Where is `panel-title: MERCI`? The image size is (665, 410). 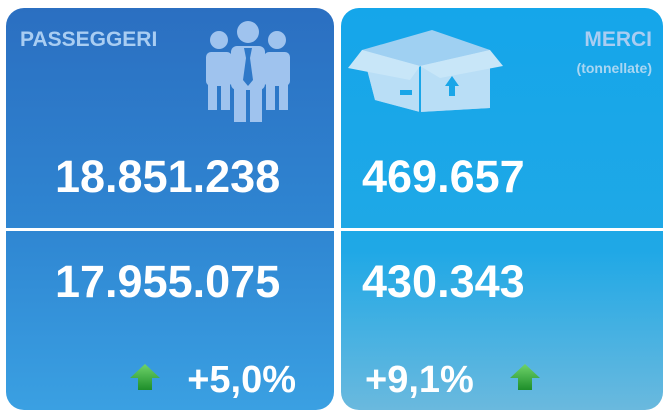
panel-title: MERCI is located at coordinates (618, 39).